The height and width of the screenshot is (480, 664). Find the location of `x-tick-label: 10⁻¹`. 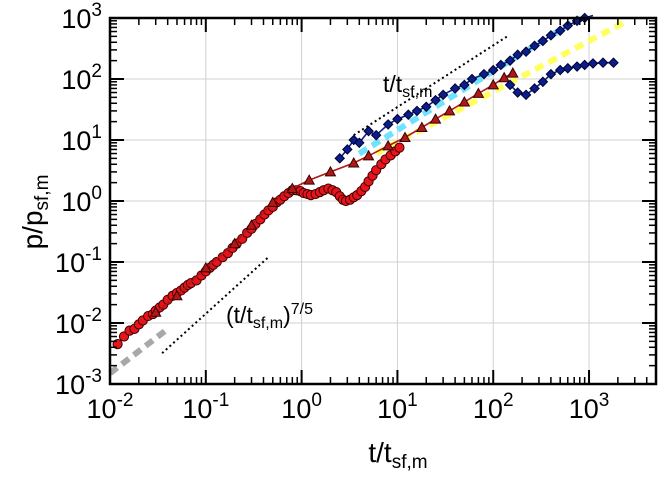

x-tick-label: 10⁻¹ is located at coordinates (205, 407).